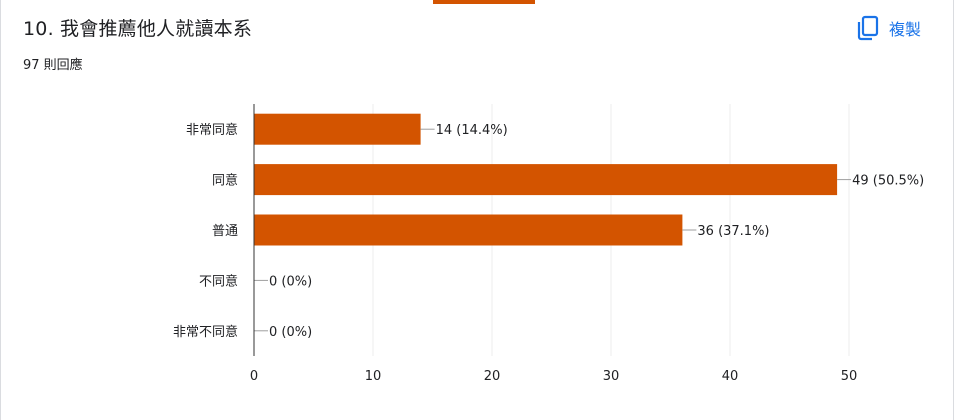  I want to click on copy-button: 複製, so click(889, 28).